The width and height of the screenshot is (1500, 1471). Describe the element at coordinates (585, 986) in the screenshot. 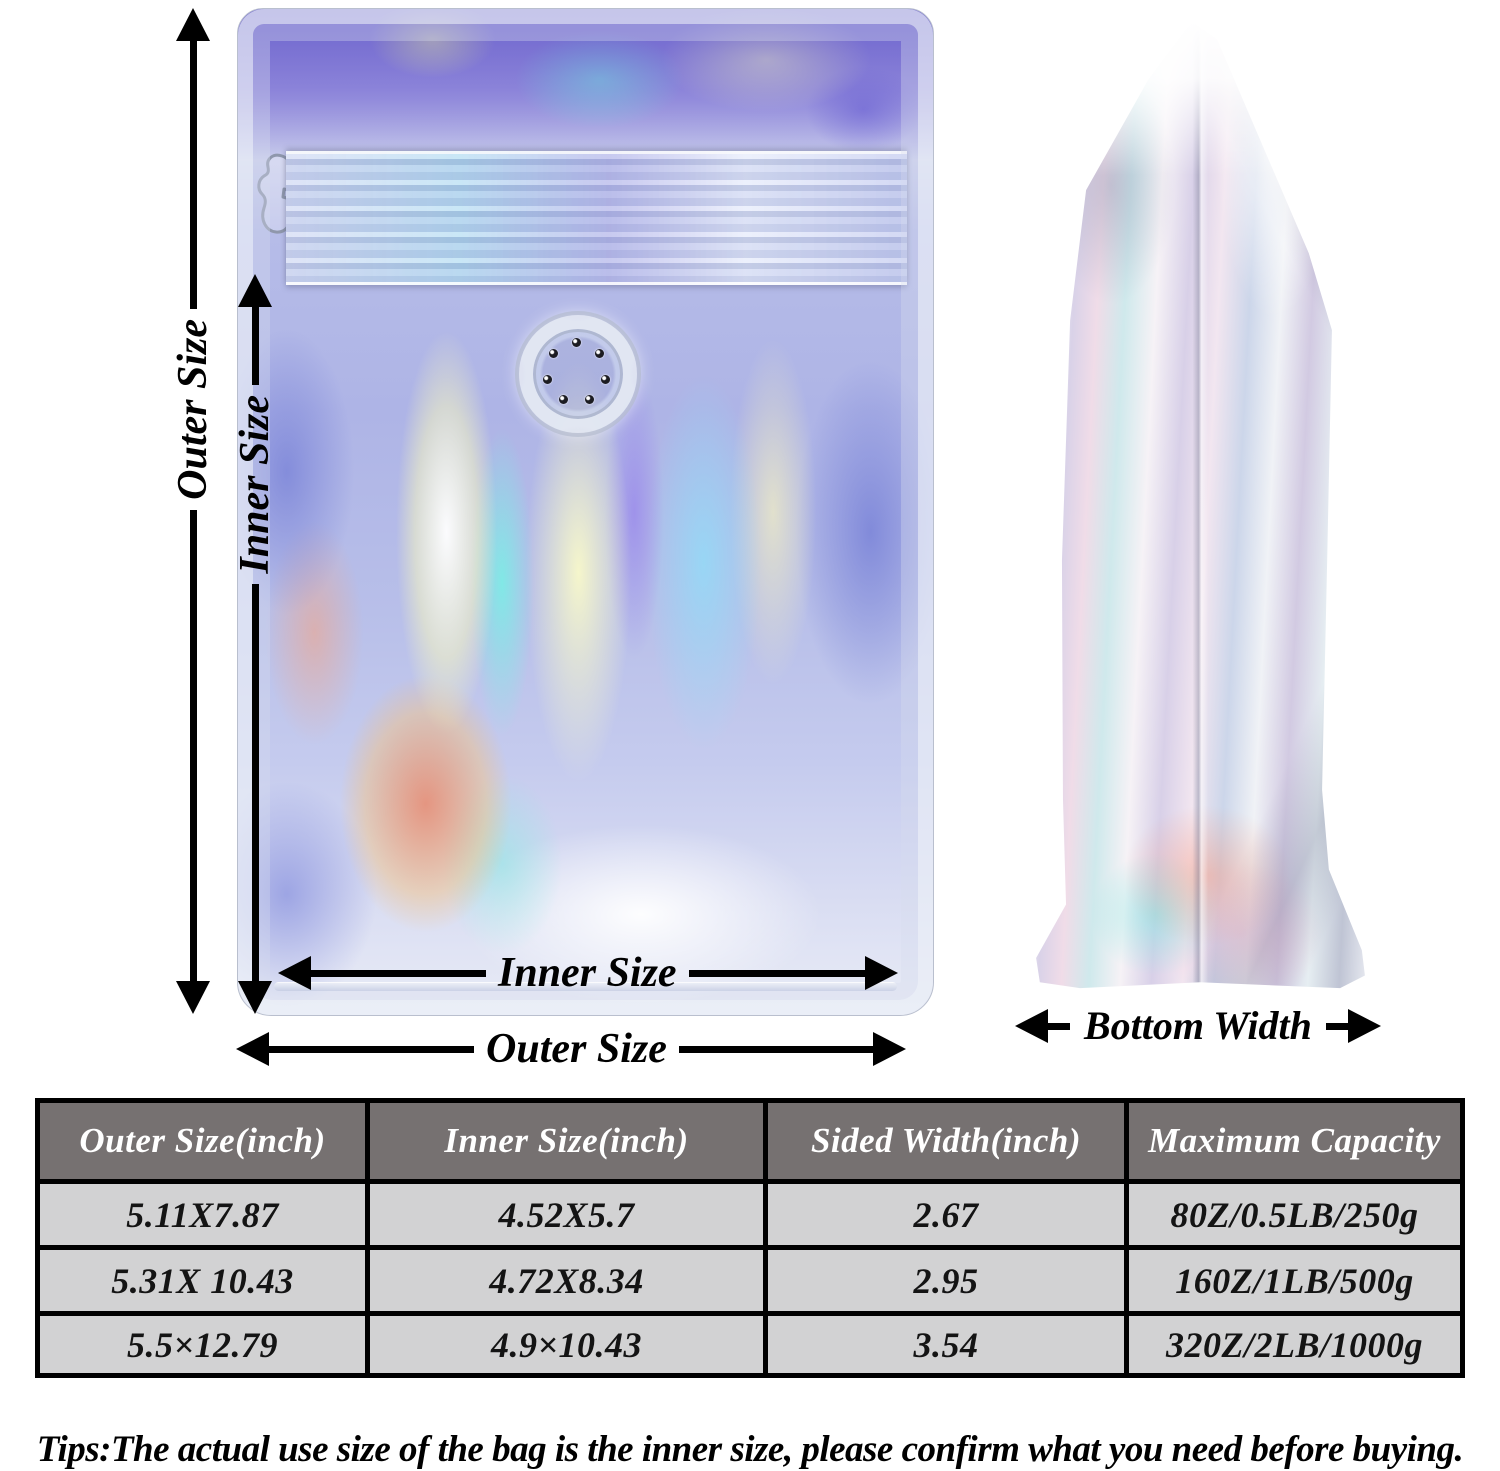

I see `bottom-seal-line` at that location.